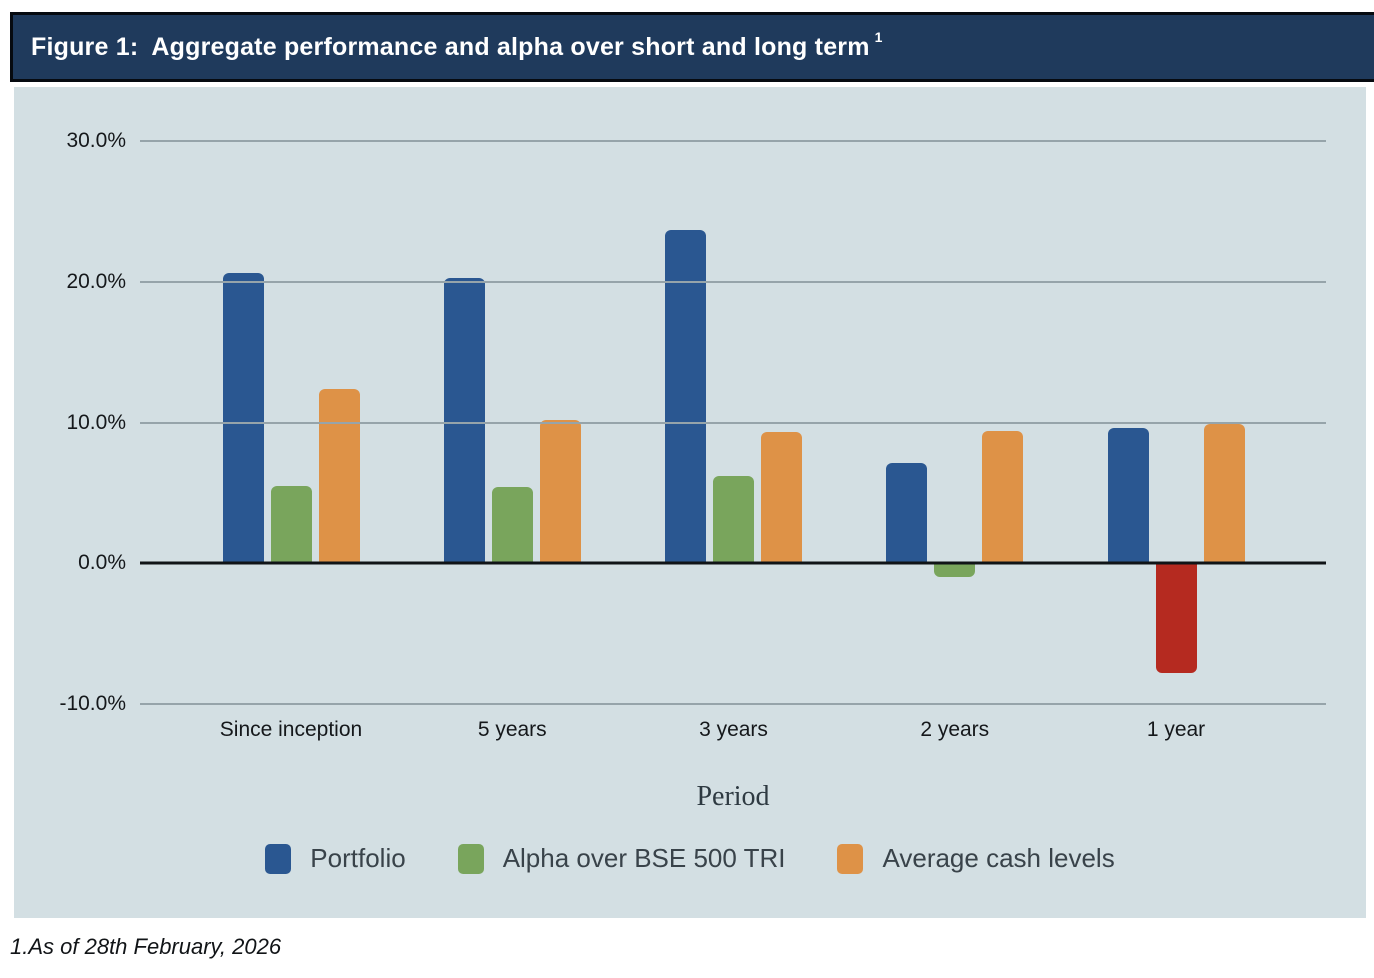 Image resolution: width=1374 pixels, height=978 pixels. I want to click on x-axis-tick-label: 1 year, so click(1176, 729).